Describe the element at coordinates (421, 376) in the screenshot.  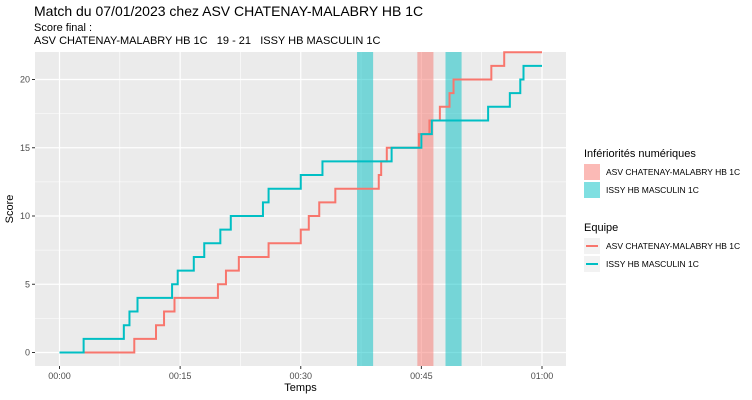
I see `x-tick-label: 00:45` at that location.